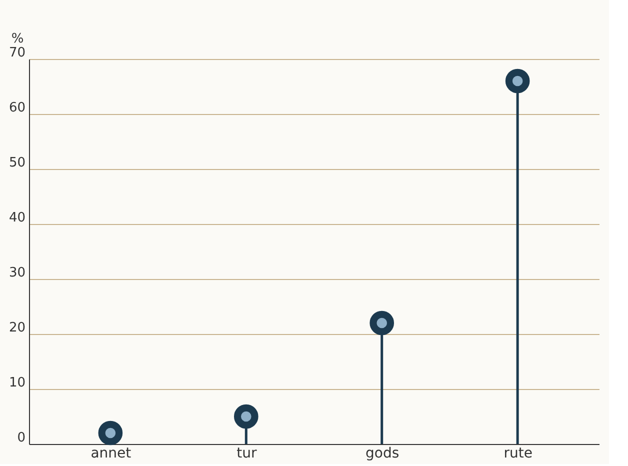 This screenshot has height=466, width=628. Describe the element at coordinates (21, 438) in the screenshot. I see `y-tick-label: 0` at that location.